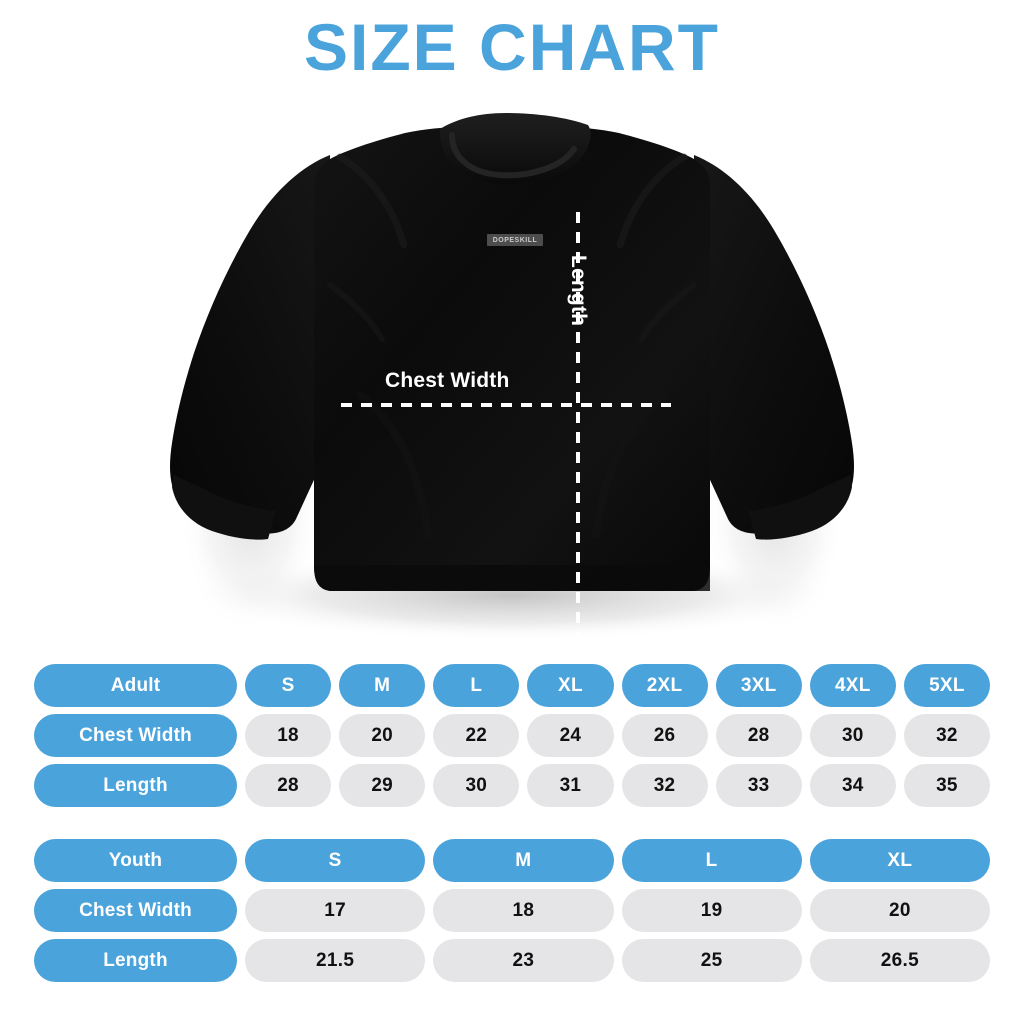 This screenshot has height=1024, width=1024. I want to click on youth-size-header-l: L, so click(711, 860).